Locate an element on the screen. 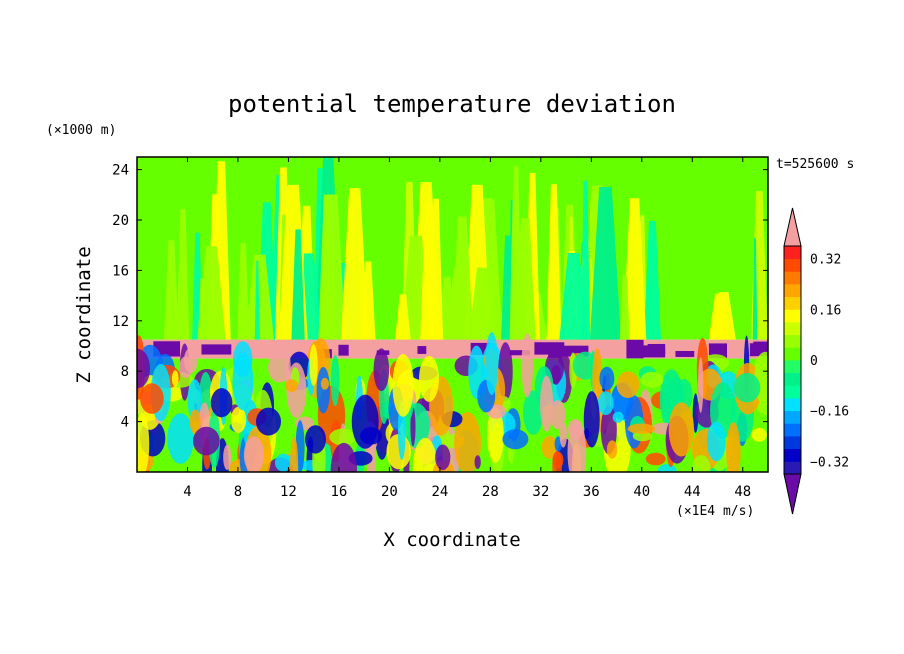  x-tick-label: 12 is located at coordinates (288, 492).